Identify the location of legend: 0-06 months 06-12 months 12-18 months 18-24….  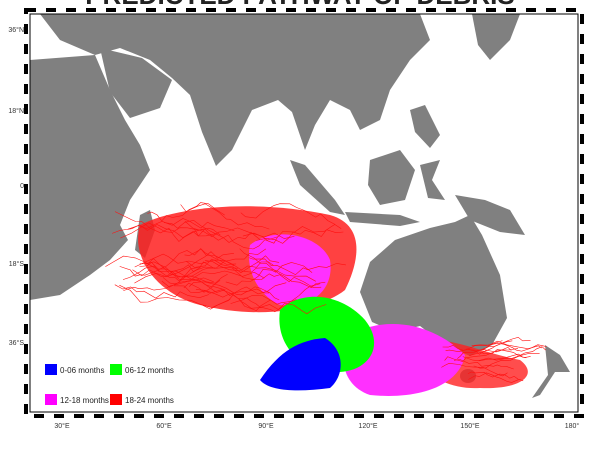
(109, 384).